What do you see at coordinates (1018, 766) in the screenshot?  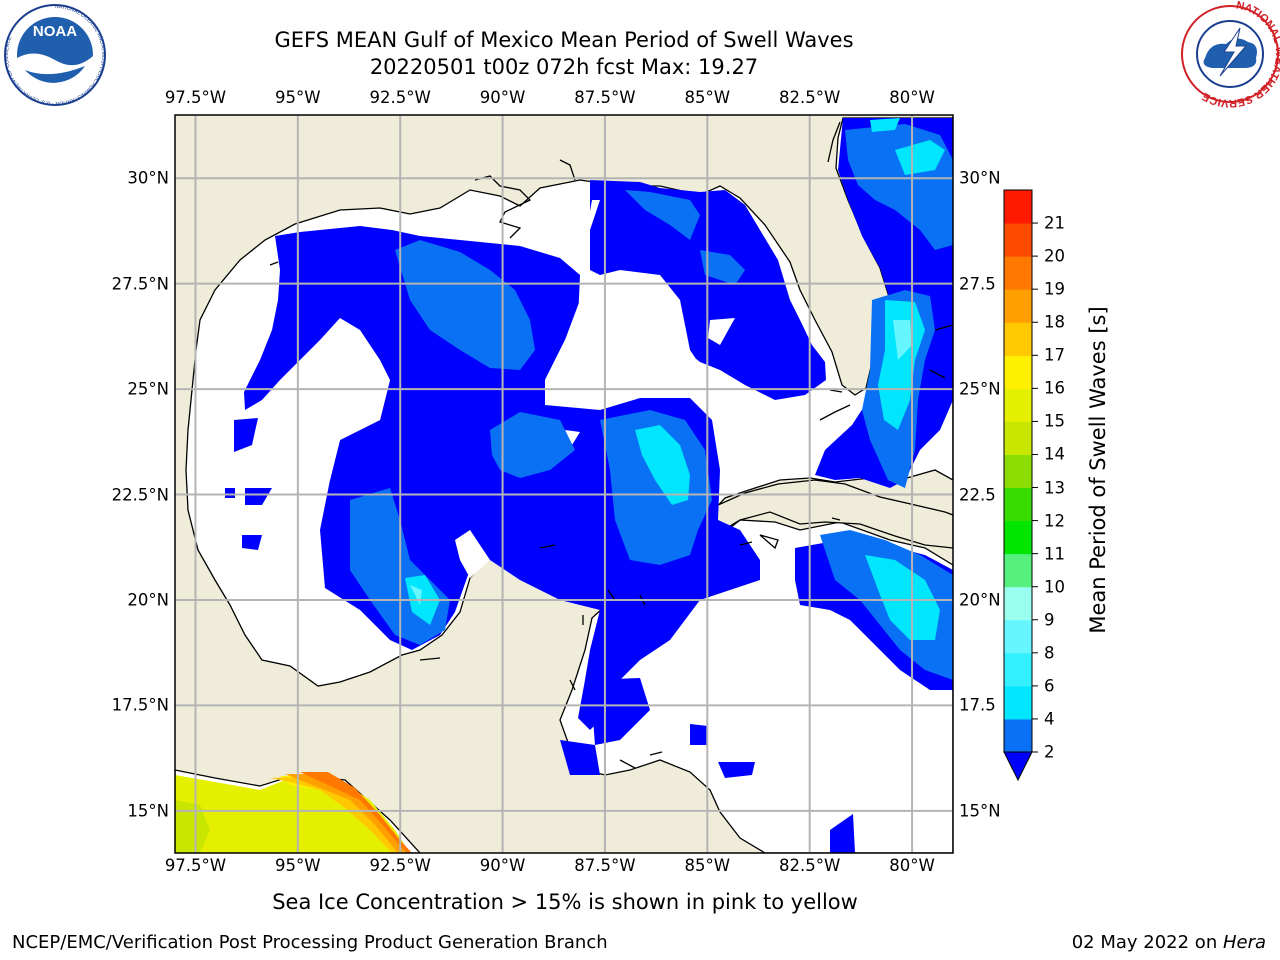 I see `colorbar-under-arrow` at bounding box center [1018, 766].